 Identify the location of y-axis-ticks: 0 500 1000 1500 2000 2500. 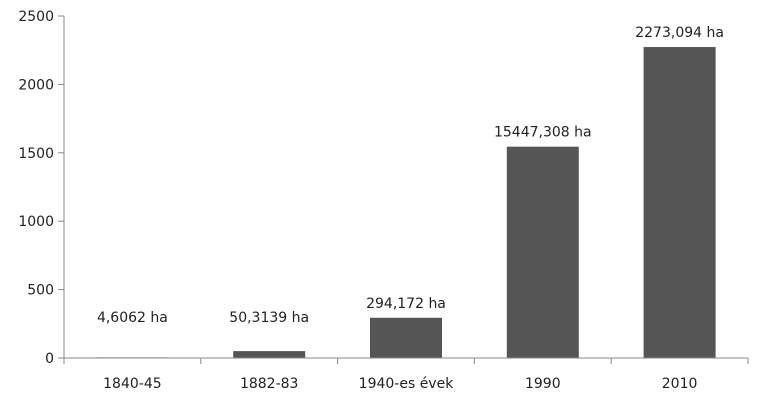
(41, 188).